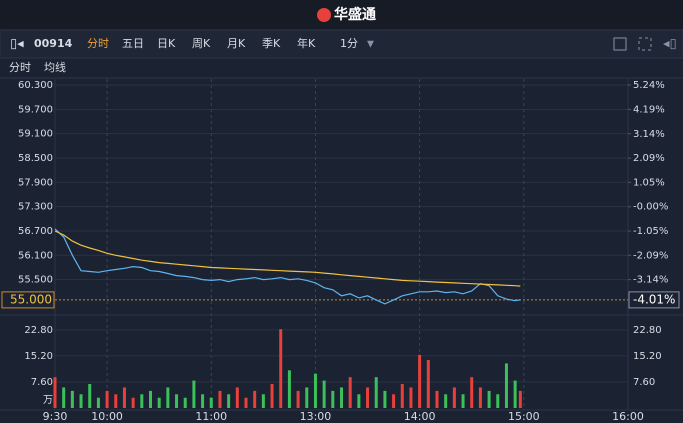 This screenshot has height=423, width=683. What do you see at coordinates (654, 299) in the screenshot?
I see `last-change-label: -4.01%` at bounding box center [654, 299].